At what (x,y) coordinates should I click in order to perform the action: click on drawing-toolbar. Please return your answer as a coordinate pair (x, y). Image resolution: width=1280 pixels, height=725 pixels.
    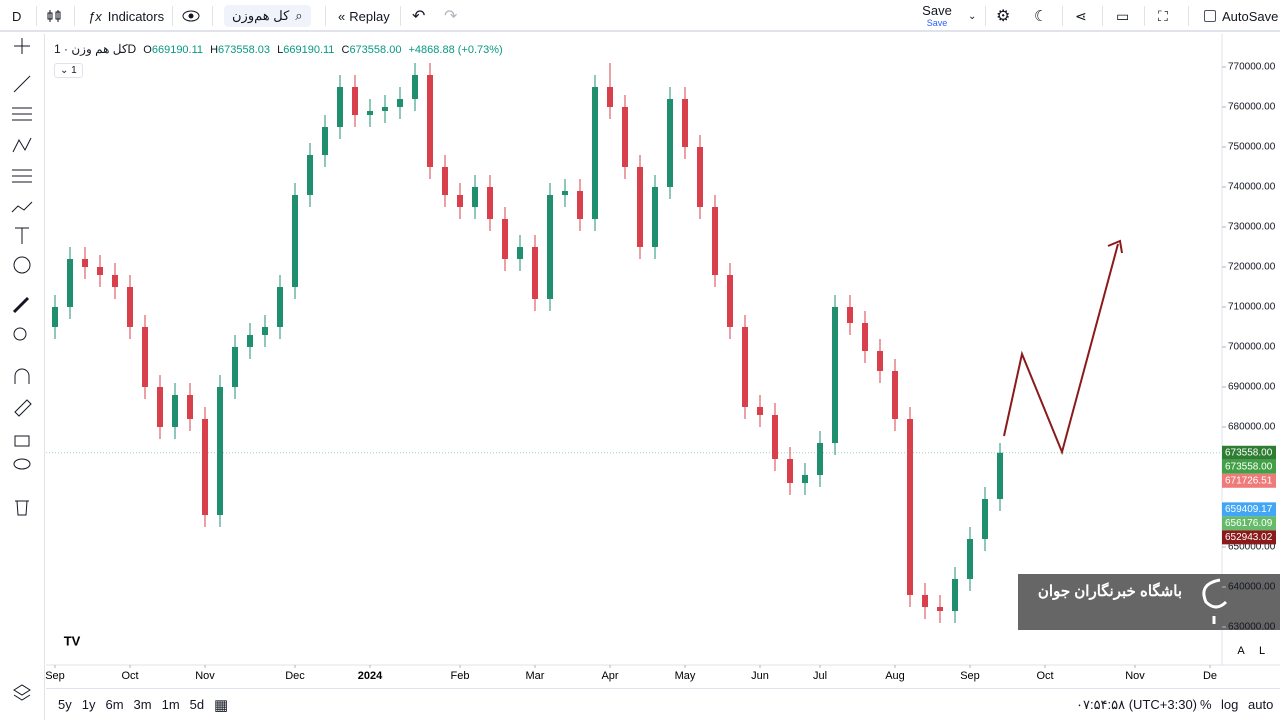
    Looking at the image, I should click on (22, 377).